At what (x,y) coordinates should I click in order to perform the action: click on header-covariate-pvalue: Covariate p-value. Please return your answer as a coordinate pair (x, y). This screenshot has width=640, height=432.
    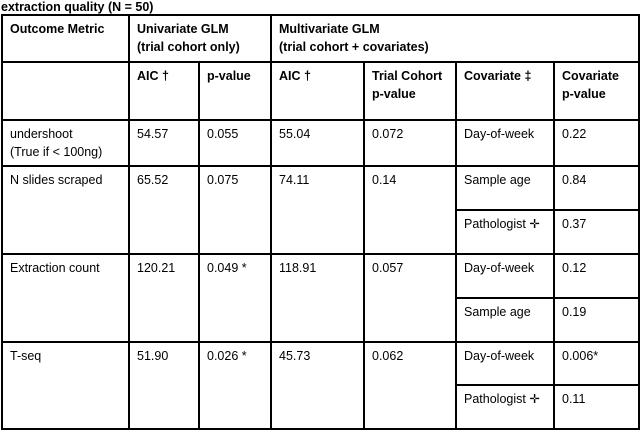
    Looking at the image, I should click on (596, 91).